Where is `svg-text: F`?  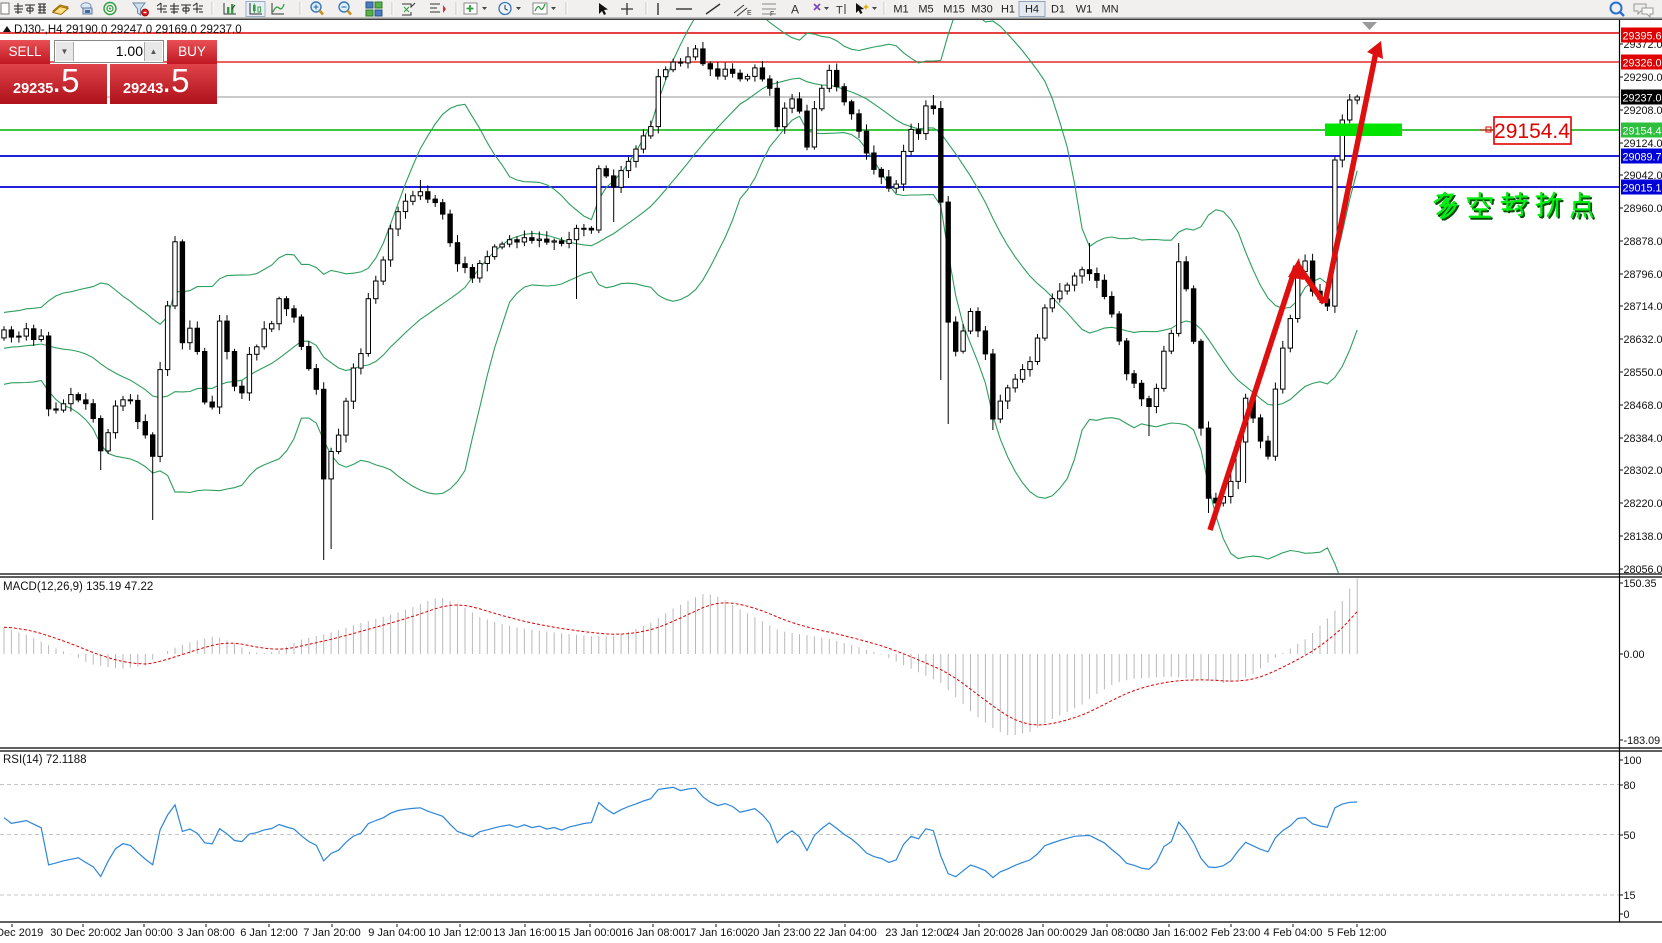
svg-text: F is located at coordinates (772, 14).